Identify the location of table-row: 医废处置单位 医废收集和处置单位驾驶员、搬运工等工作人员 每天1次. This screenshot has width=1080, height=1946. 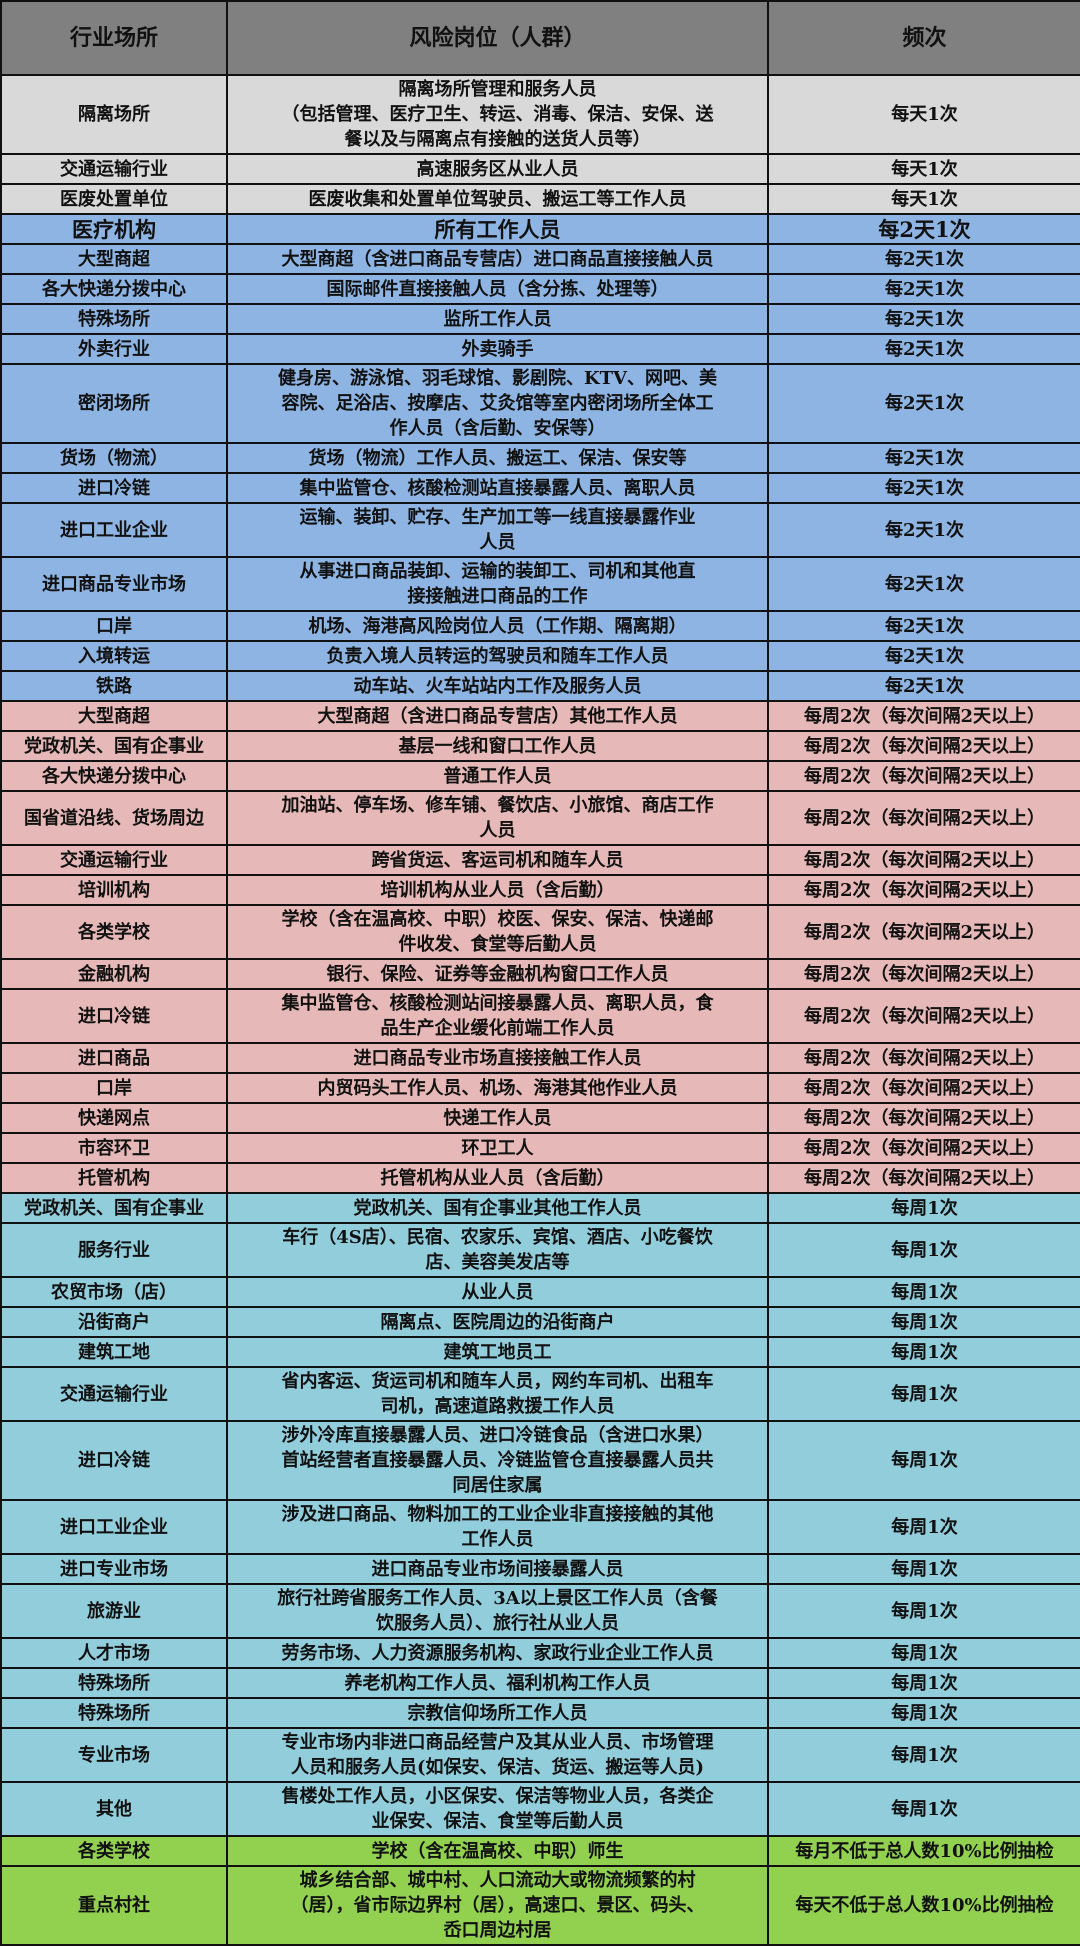
(540, 199).